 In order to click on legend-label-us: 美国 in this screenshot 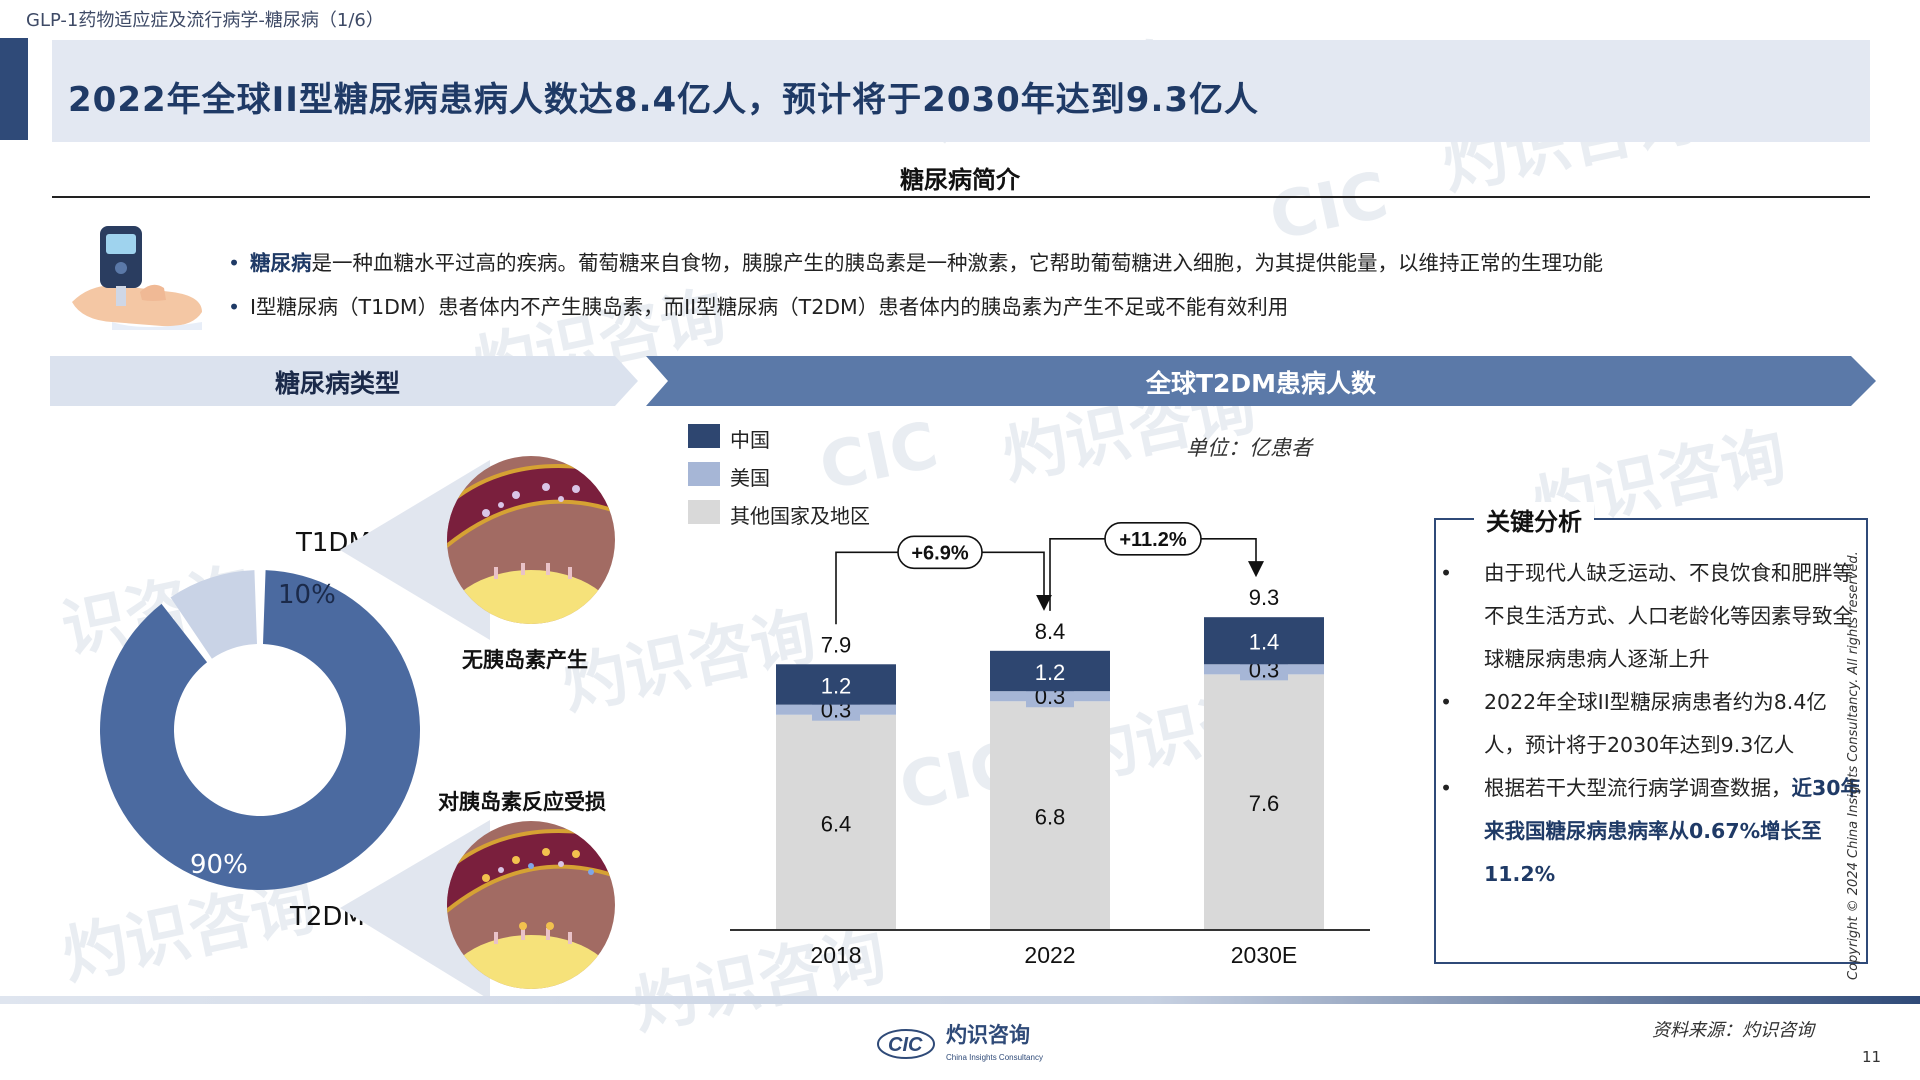, I will do `click(750, 478)`.